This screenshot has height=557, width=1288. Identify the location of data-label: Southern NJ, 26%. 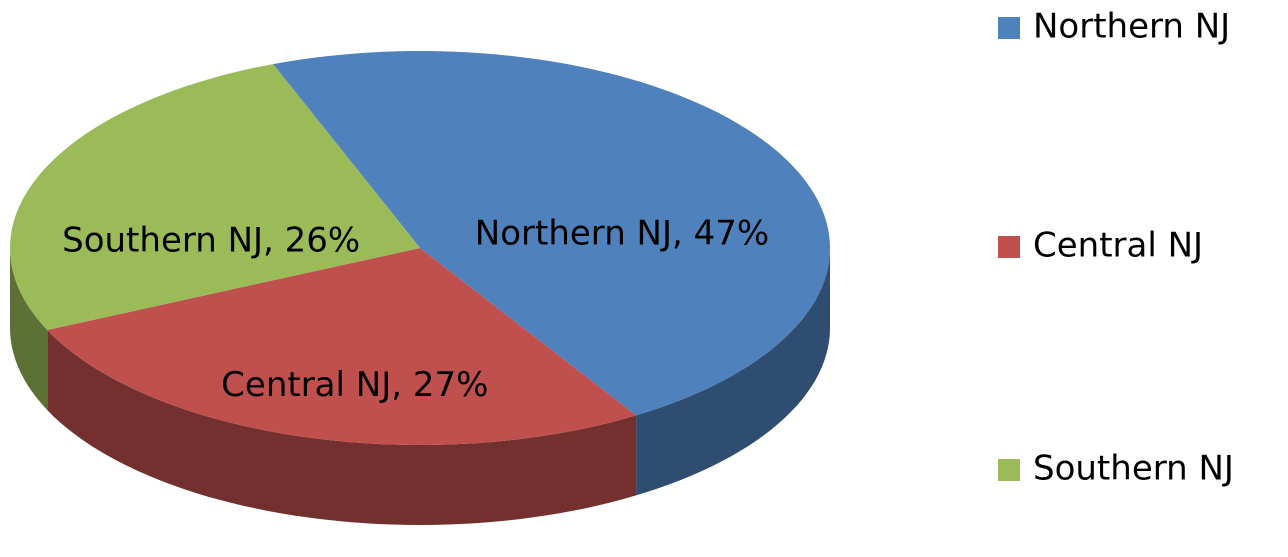
(211, 241).